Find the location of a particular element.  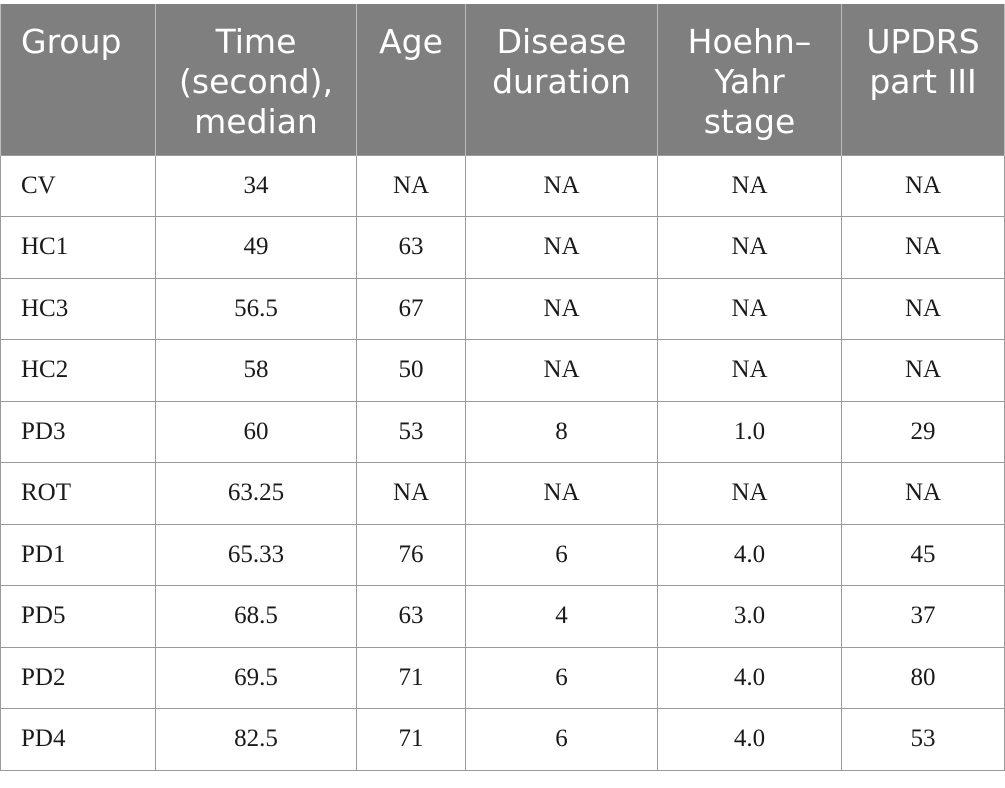

table-row: ROT 63.25 NA NA NA NA is located at coordinates (502, 493).